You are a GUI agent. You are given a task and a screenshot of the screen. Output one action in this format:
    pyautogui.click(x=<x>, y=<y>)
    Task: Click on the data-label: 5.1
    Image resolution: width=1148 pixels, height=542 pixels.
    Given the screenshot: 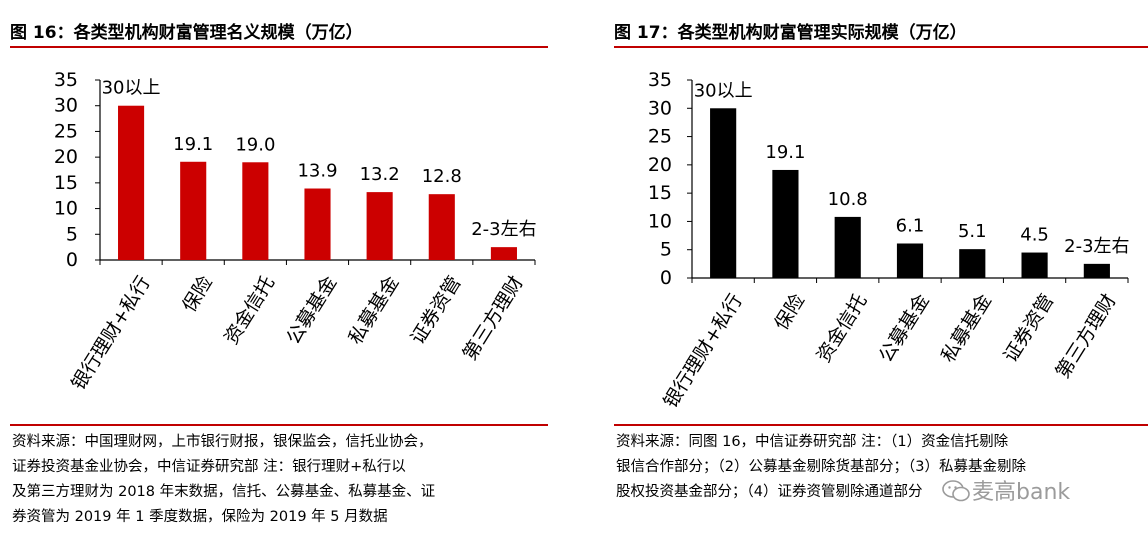 What is the action you would take?
    pyautogui.click(x=972, y=231)
    